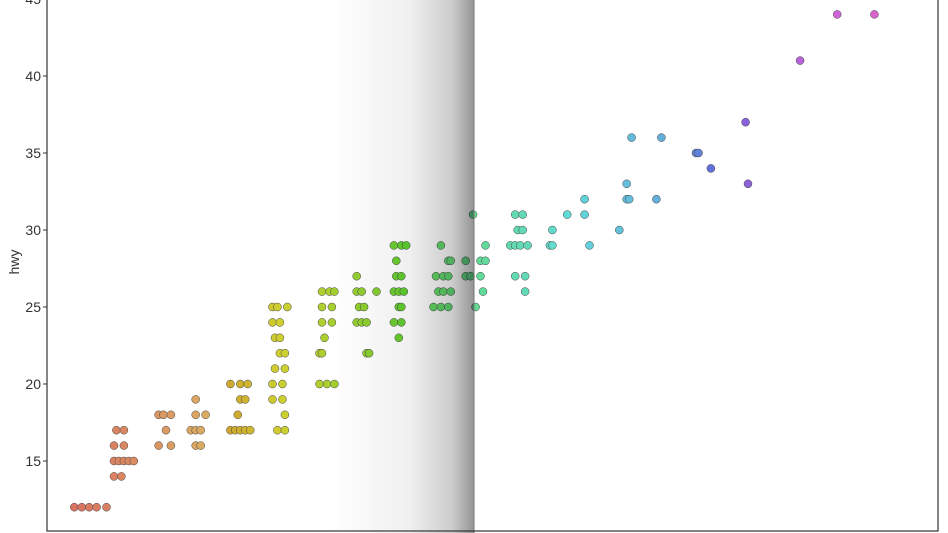 The width and height of the screenshot is (948, 533). Describe the element at coordinates (33, 76) in the screenshot. I see `y-tick-label: 40` at that location.